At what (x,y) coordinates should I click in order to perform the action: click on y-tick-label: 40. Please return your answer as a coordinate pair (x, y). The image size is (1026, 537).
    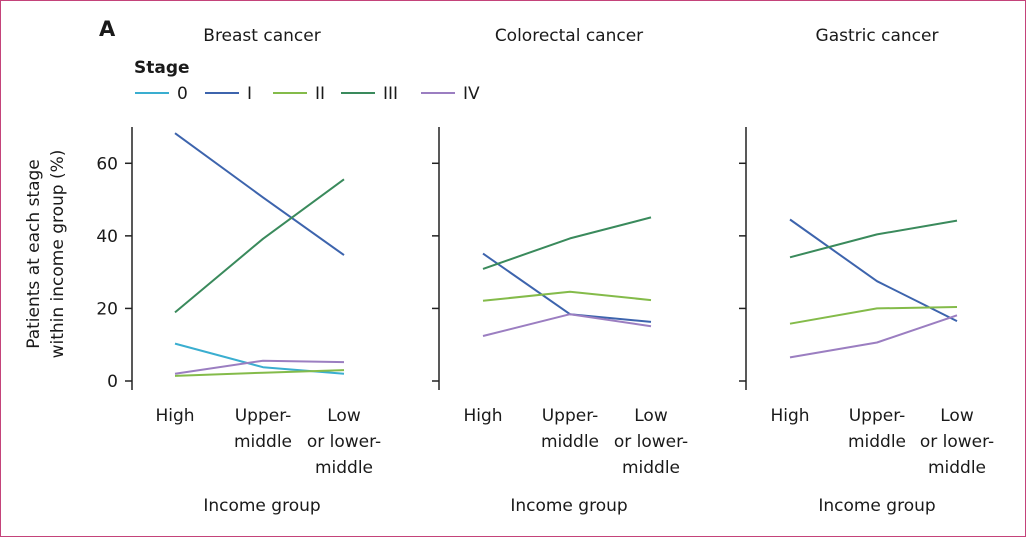
    Looking at the image, I should click on (107, 237).